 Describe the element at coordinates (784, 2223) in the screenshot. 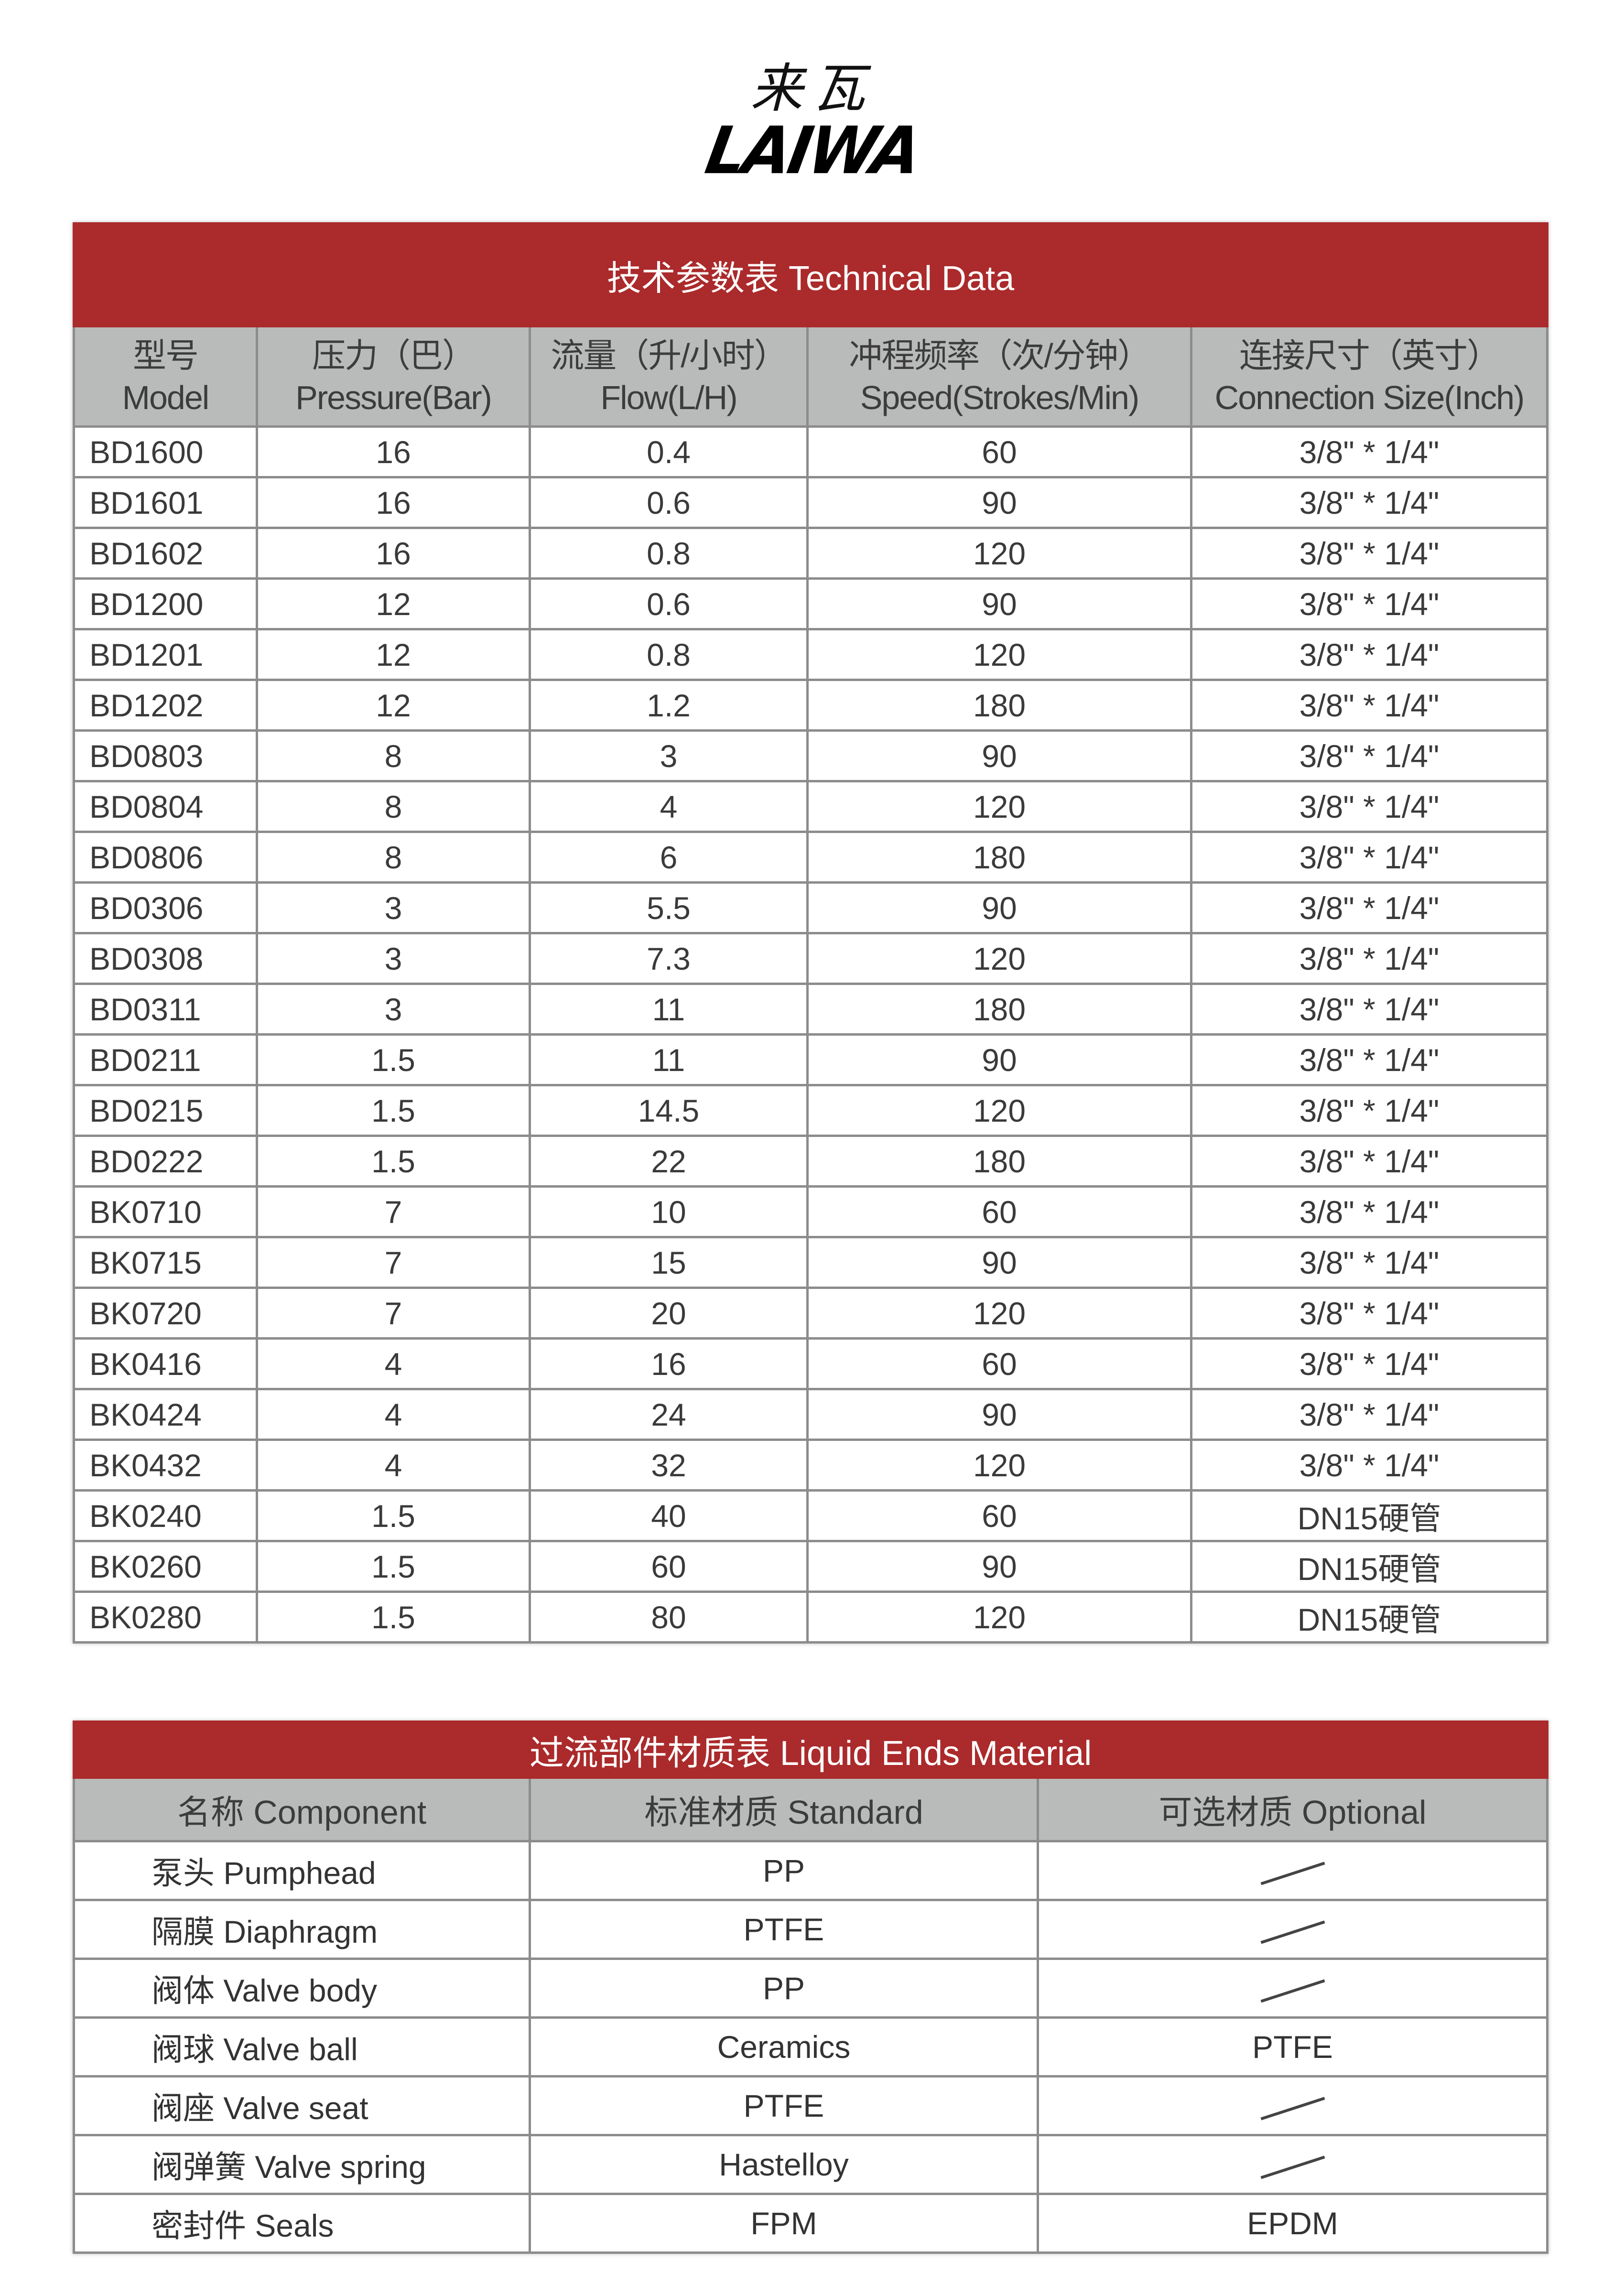

I see `table-cell: FPM` at that location.